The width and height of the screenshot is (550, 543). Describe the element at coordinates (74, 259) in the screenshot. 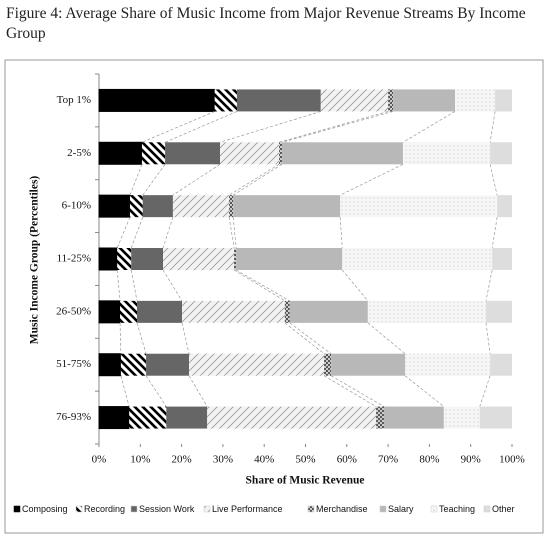

I see `y-tick-label: 11-25%` at that location.